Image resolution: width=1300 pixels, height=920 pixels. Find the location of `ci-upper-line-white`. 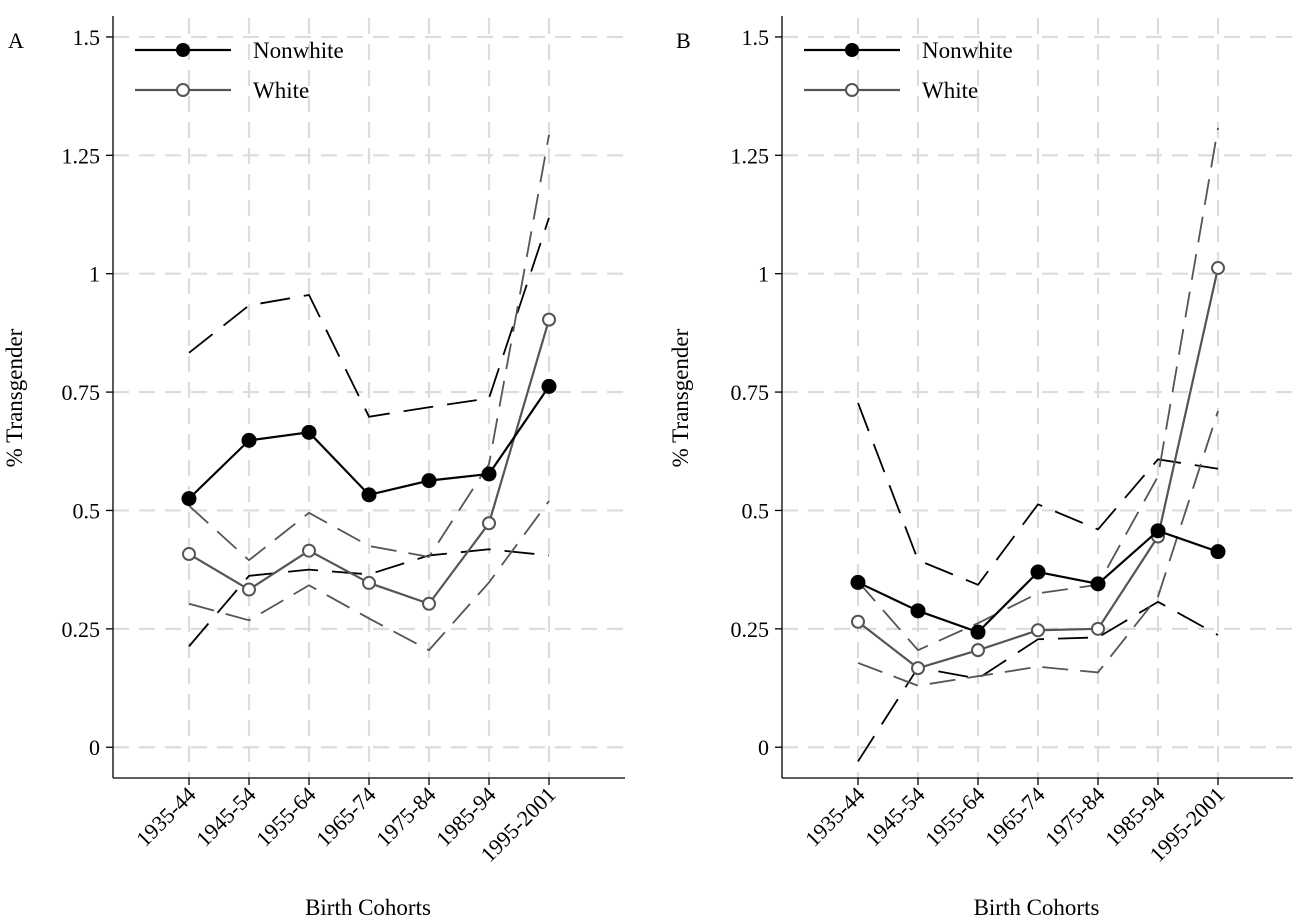

ci-upper-line-white is located at coordinates (369, 348).